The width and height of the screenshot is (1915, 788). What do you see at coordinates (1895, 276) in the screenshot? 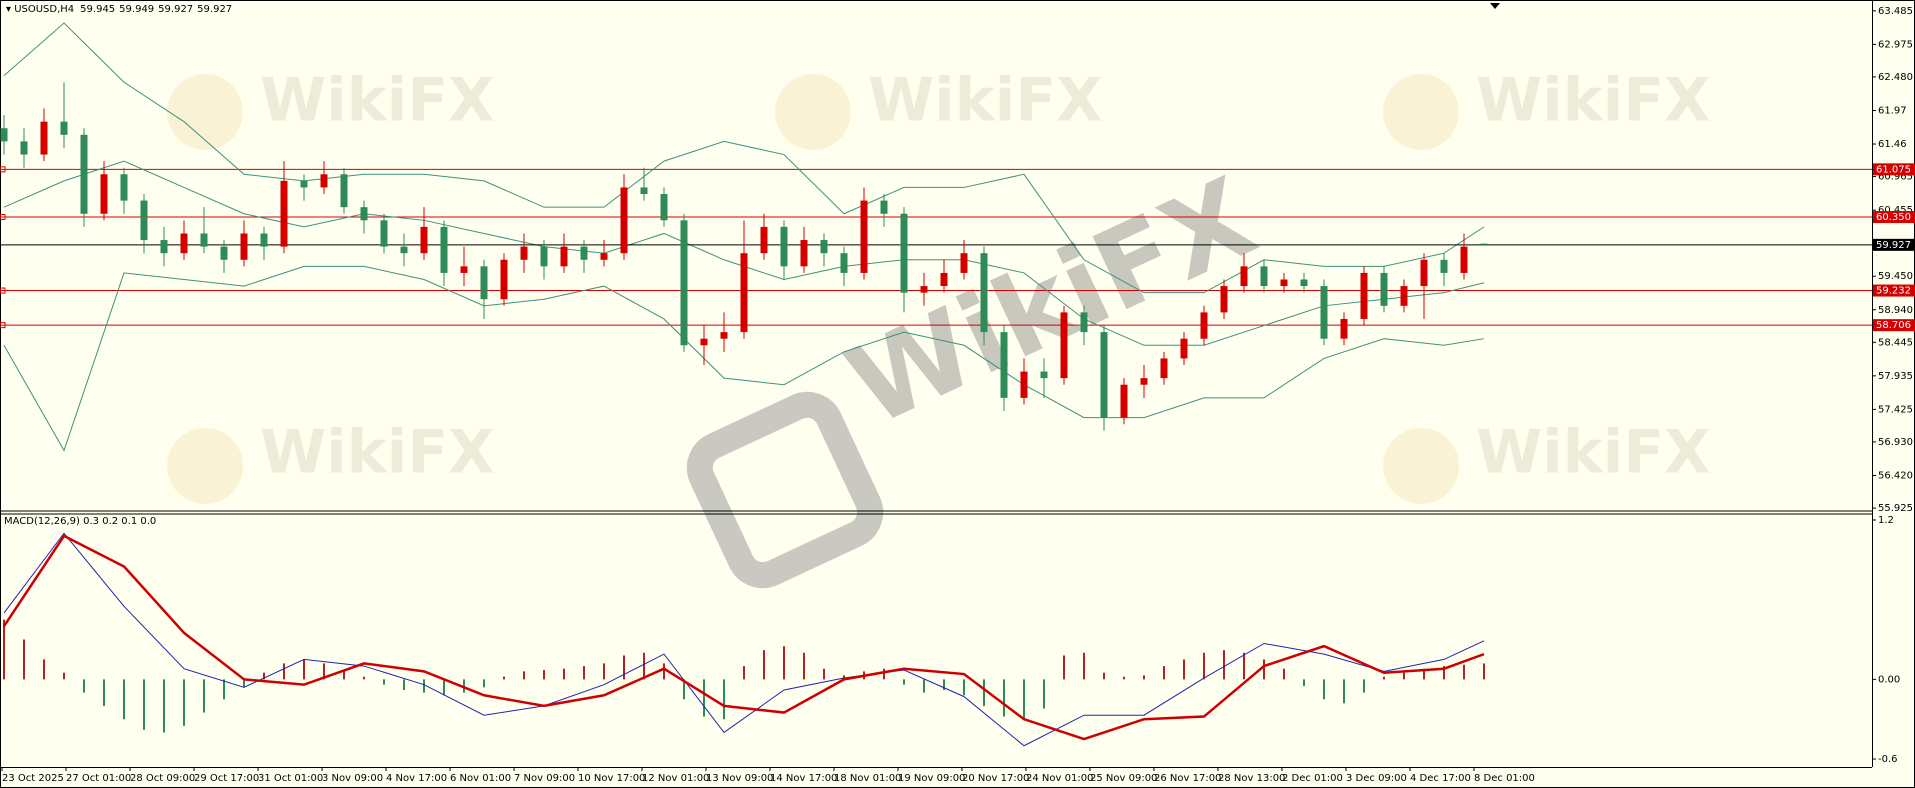
I see `y-tick-label: 59.450` at bounding box center [1895, 276].